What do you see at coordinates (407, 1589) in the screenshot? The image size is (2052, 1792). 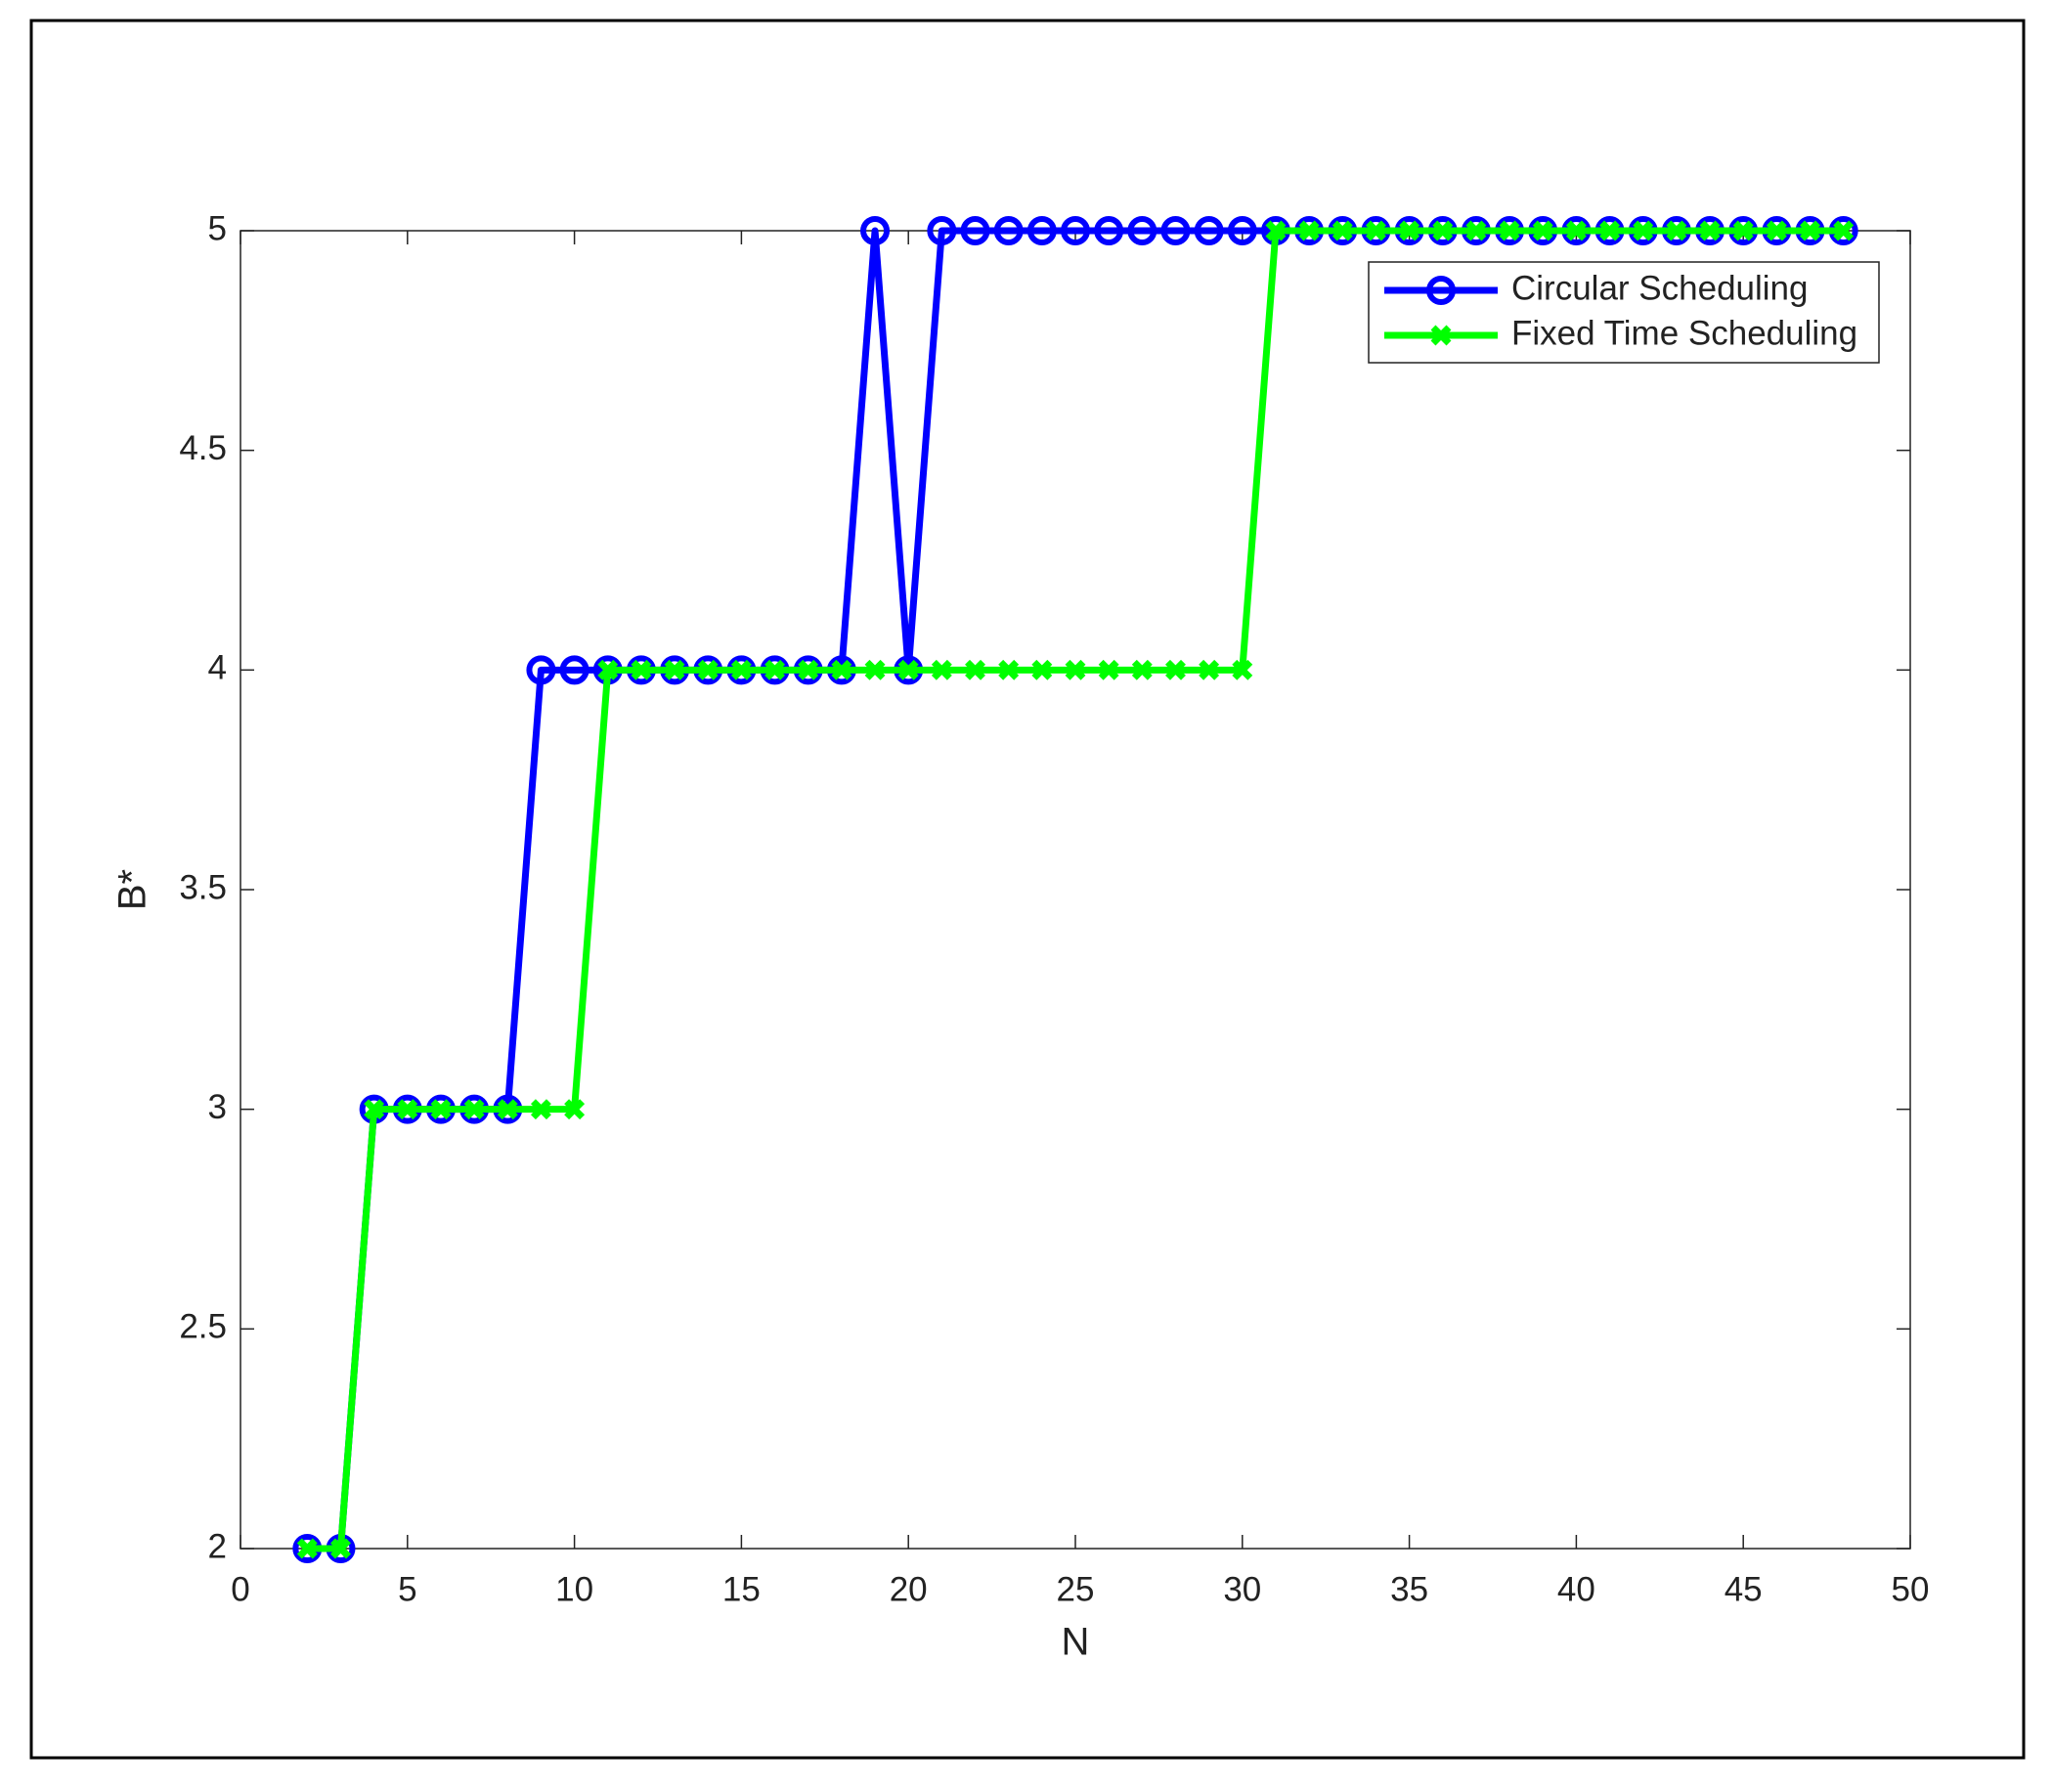 I see `x-tick-label: 5` at bounding box center [407, 1589].